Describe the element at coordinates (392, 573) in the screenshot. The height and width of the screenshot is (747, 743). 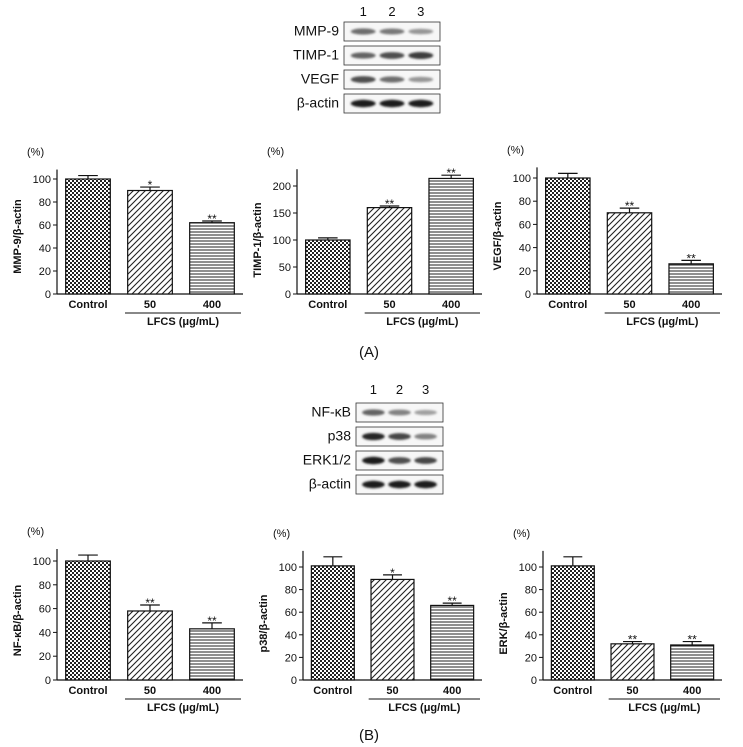
I see `significance-marker: *` at that location.